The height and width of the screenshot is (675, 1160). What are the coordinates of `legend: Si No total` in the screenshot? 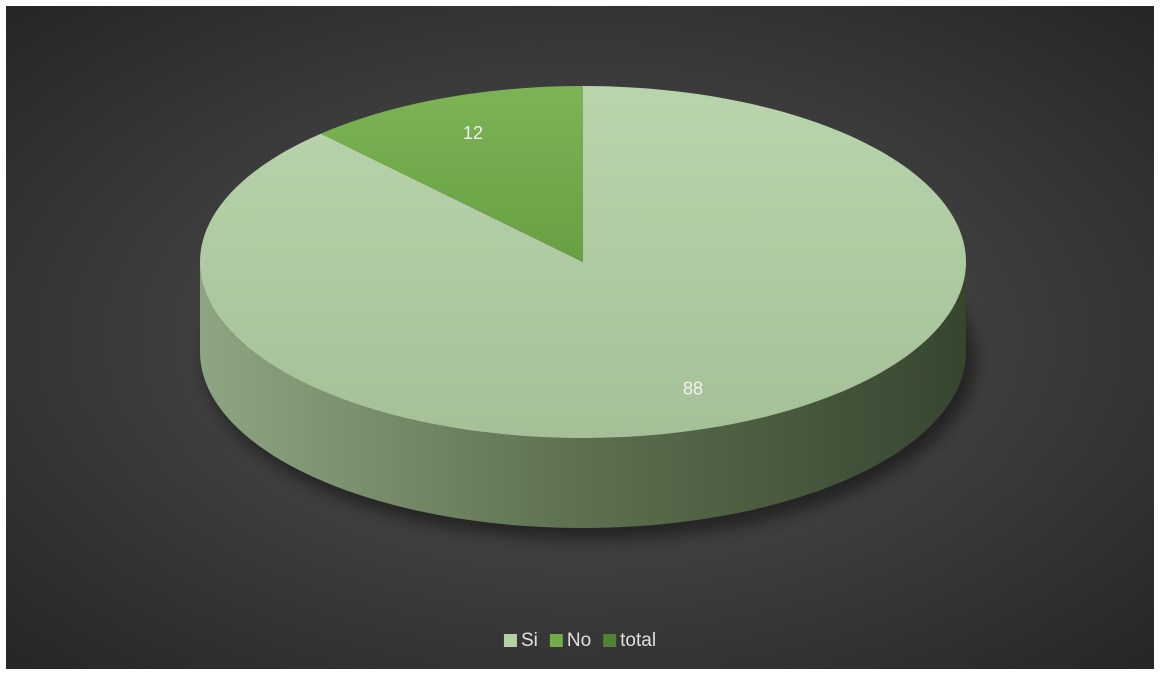 It's located at (579, 640).